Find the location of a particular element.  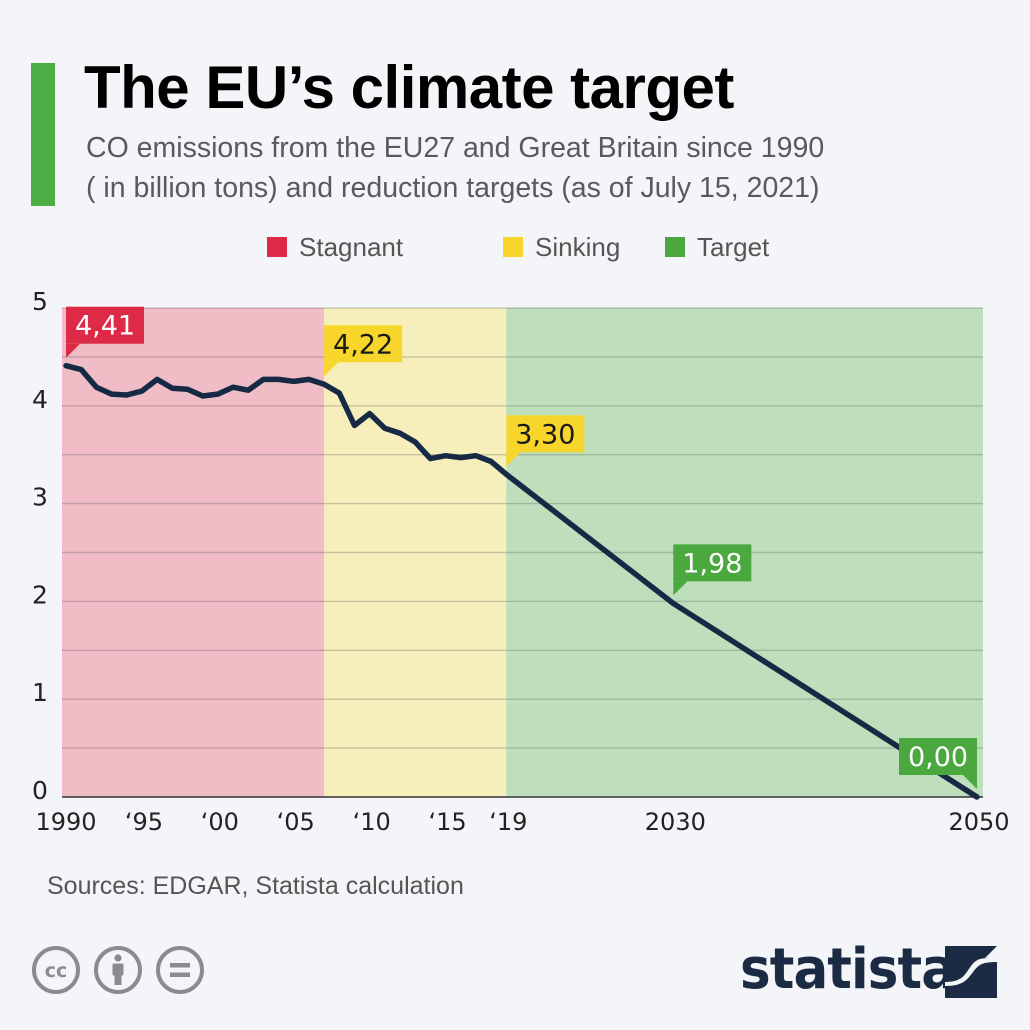

data-label-text: 4,22 is located at coordinates (363, 344).